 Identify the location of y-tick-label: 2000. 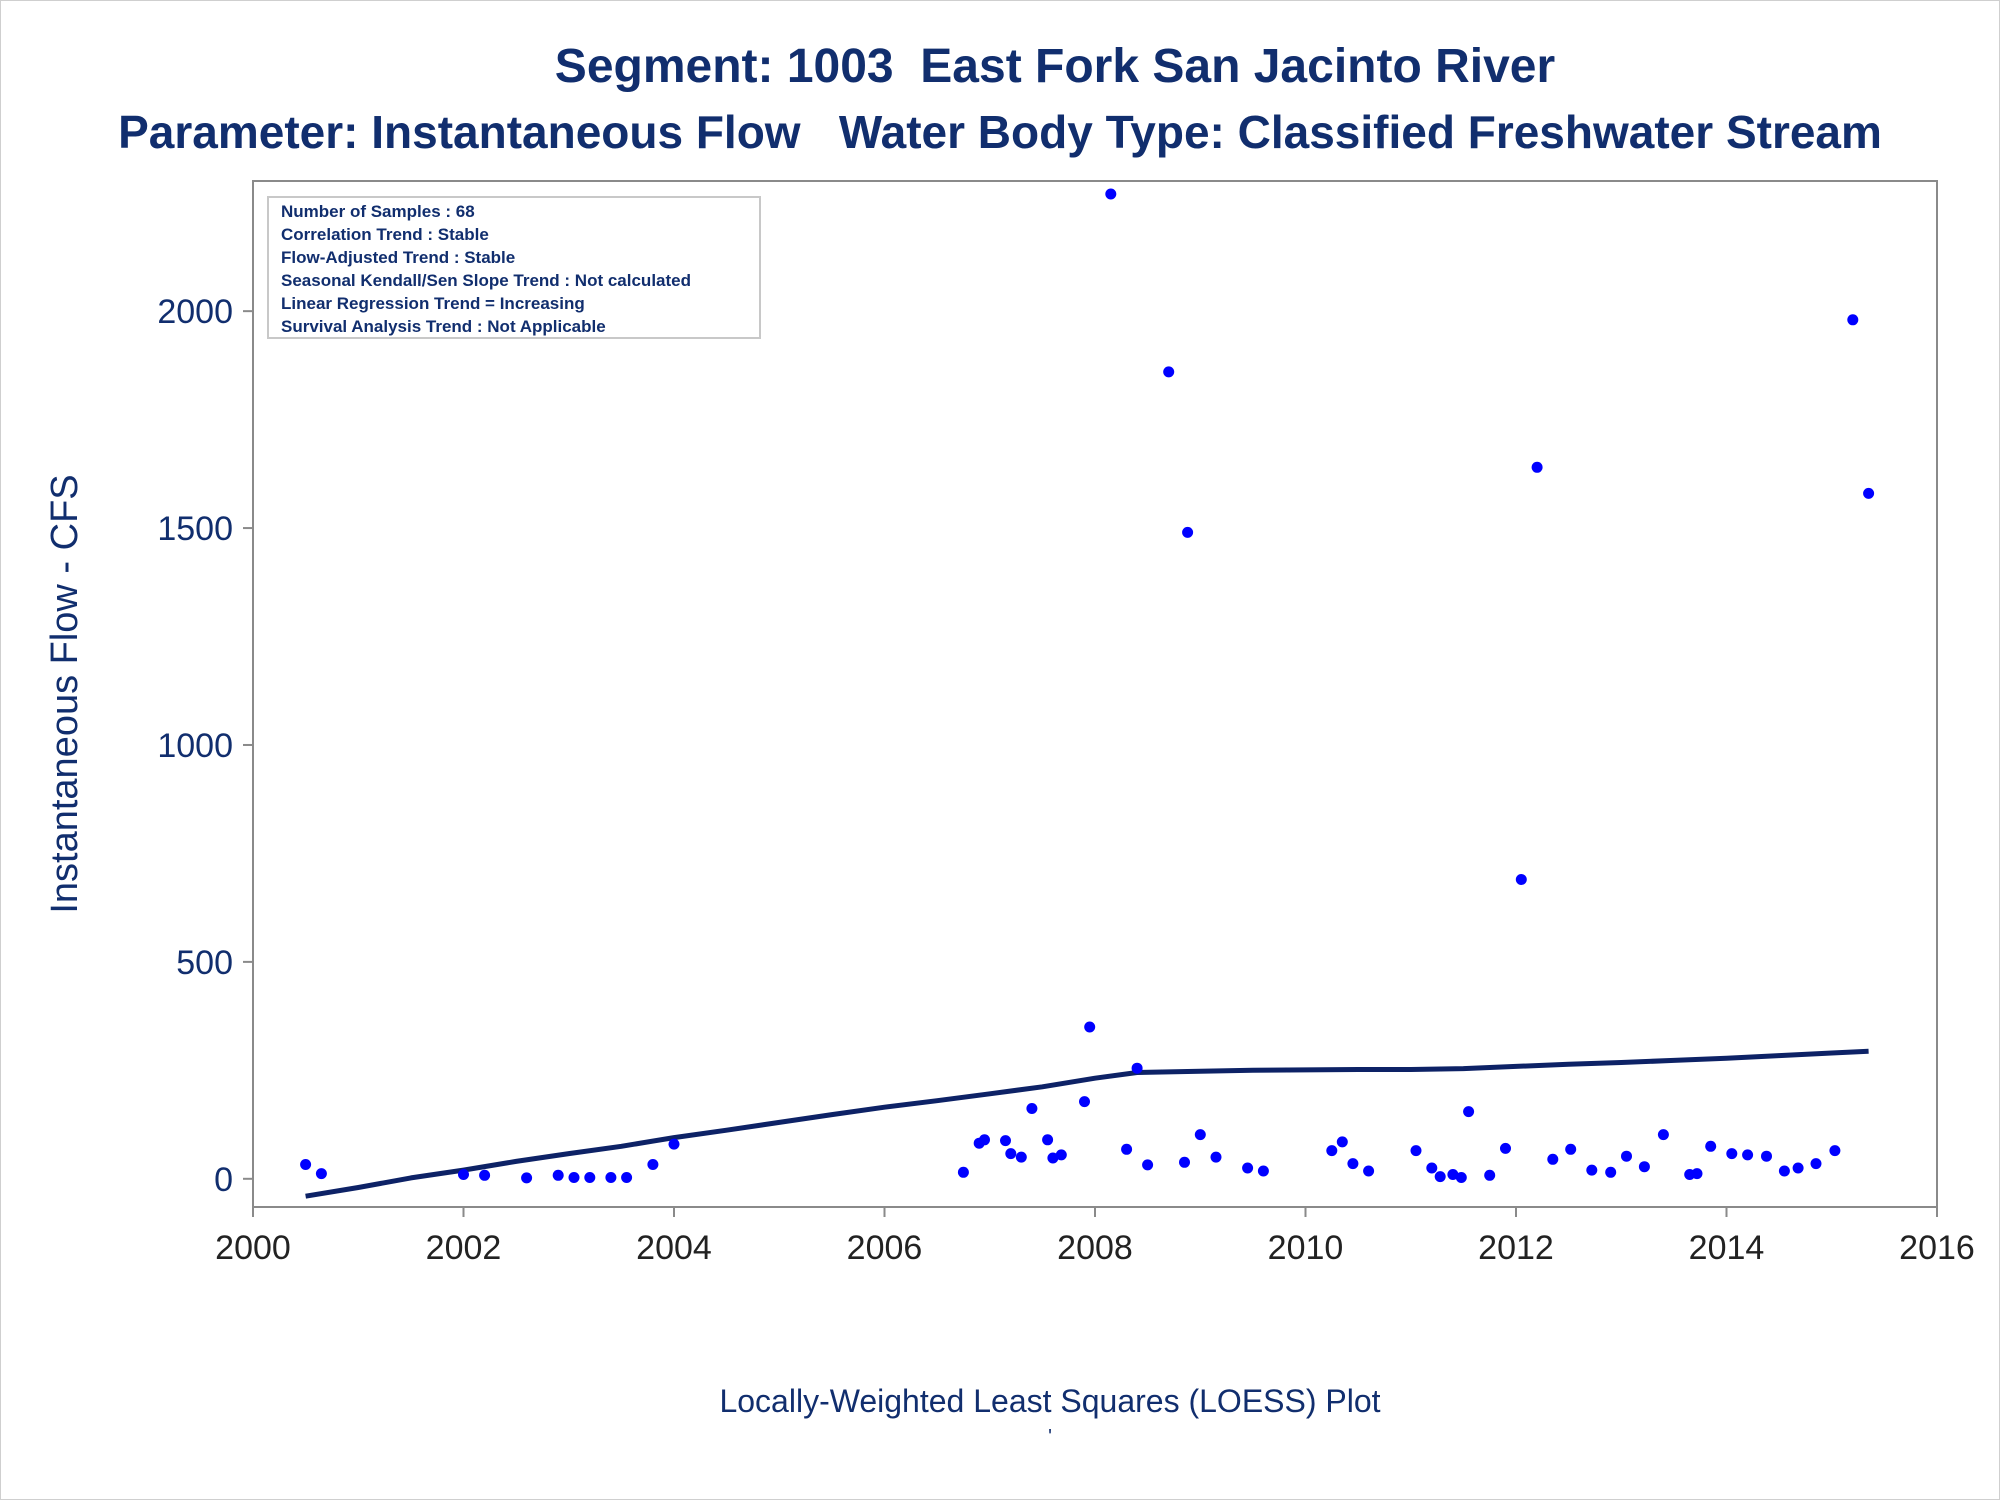
(195, 312).